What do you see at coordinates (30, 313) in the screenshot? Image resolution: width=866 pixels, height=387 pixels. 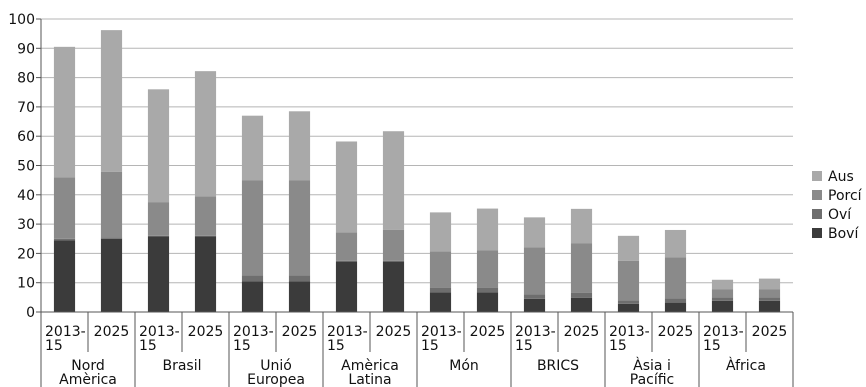 I see `y-tick-label: 0` at bounding box center [30, 313].